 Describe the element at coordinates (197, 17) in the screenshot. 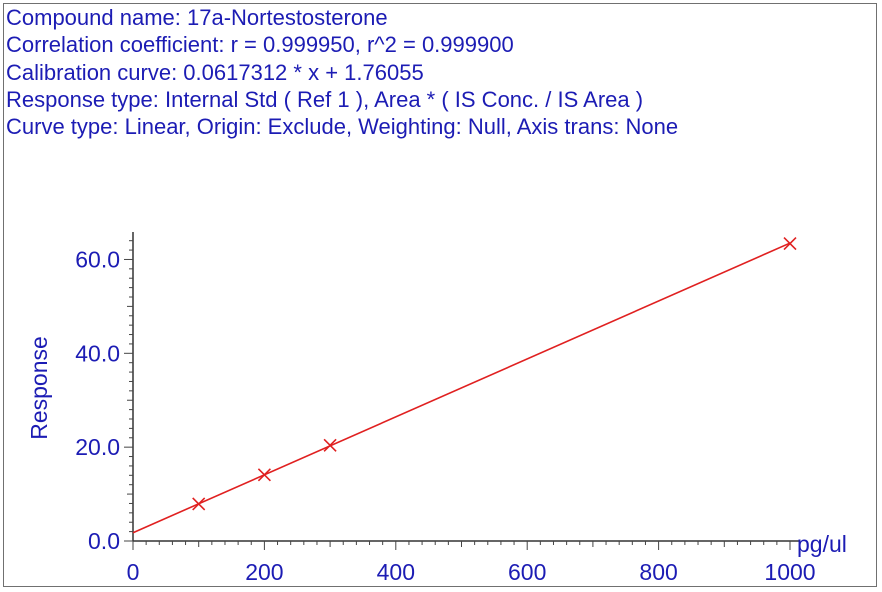

I see `compound-name: Compound name: 17a-Nortestosterone` at that location.